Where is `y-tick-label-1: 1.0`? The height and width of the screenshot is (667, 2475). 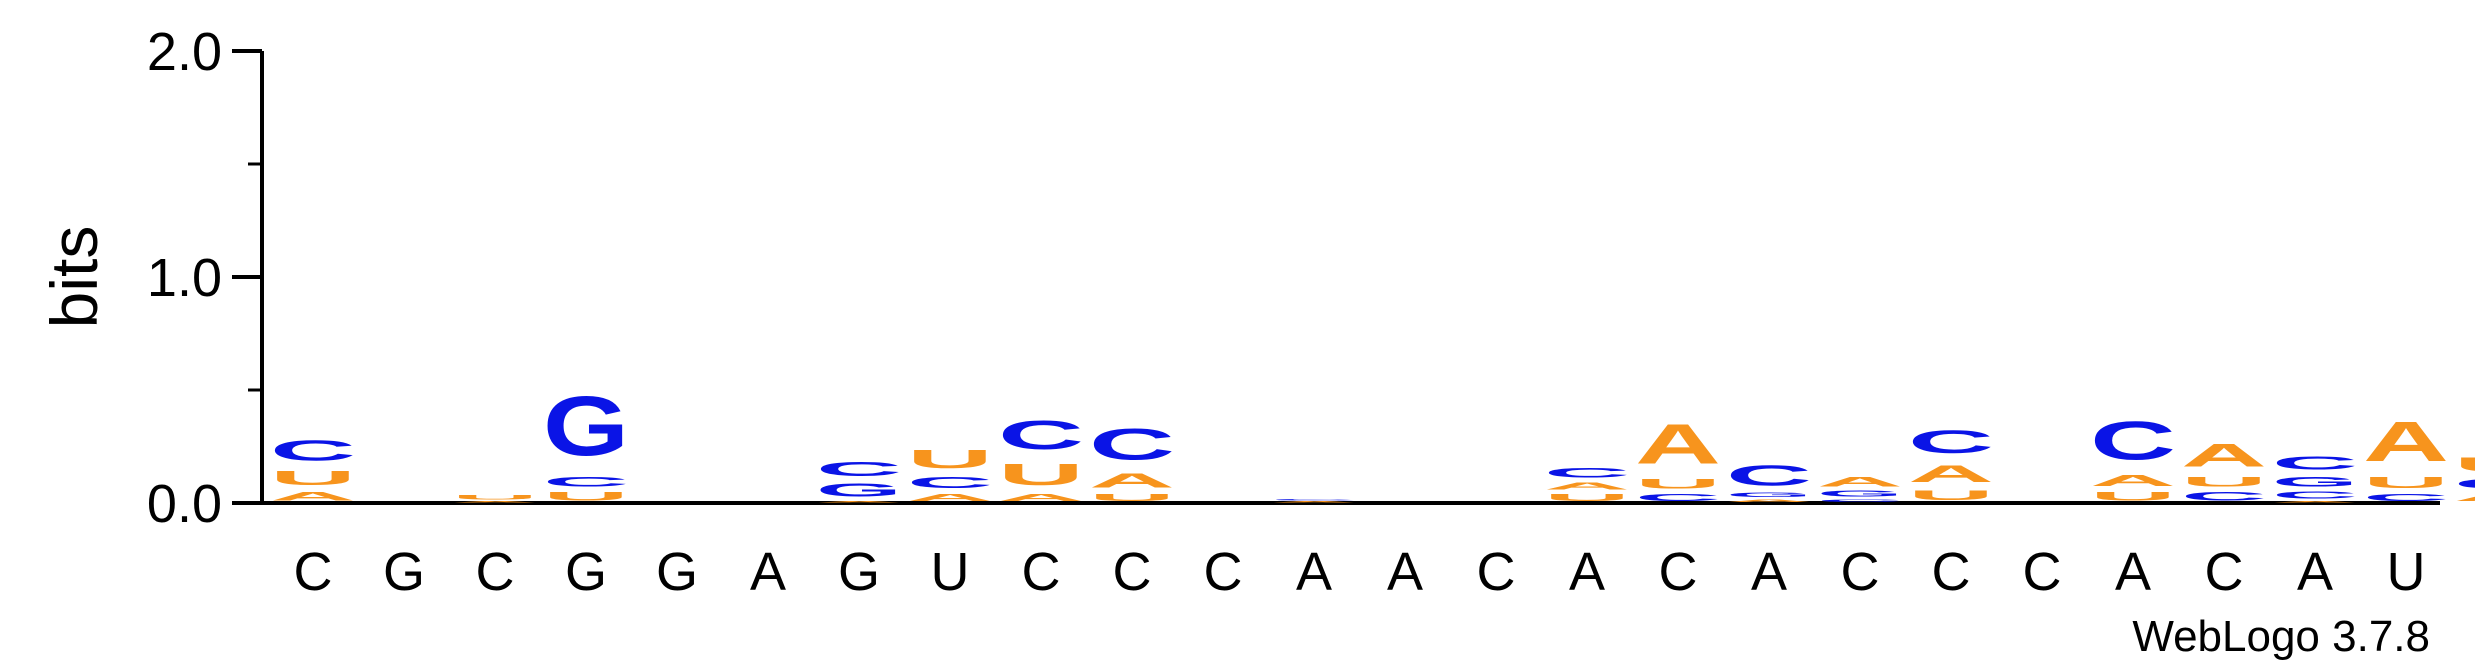 y-tick-label-1: 1.0 is located at coordinates (184, 278).